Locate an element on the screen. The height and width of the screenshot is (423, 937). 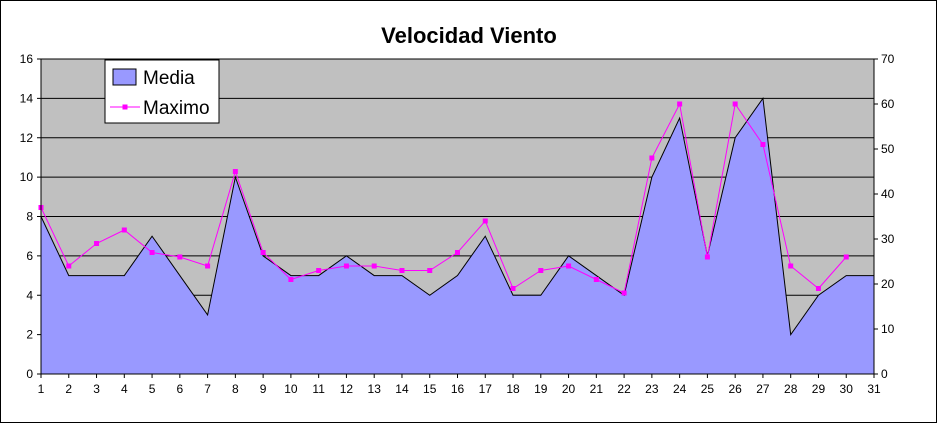
right-axis-tick-label: 40 is located at coordinates (888, 194).